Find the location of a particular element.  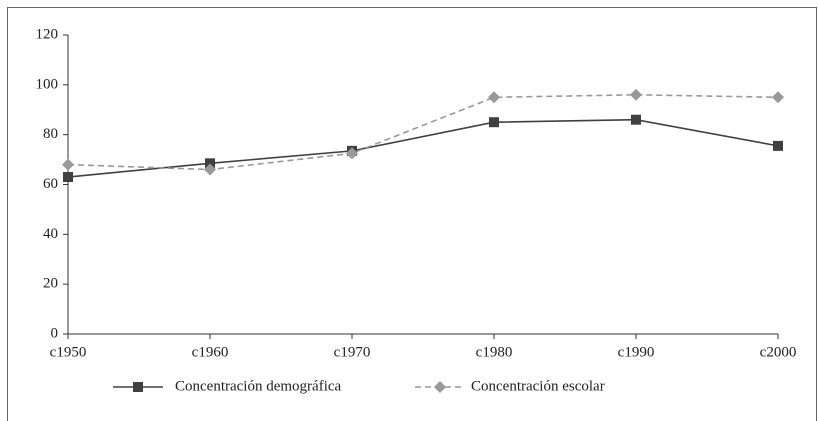

x-tick-label: c1950 is located at coordinates (68, 352).